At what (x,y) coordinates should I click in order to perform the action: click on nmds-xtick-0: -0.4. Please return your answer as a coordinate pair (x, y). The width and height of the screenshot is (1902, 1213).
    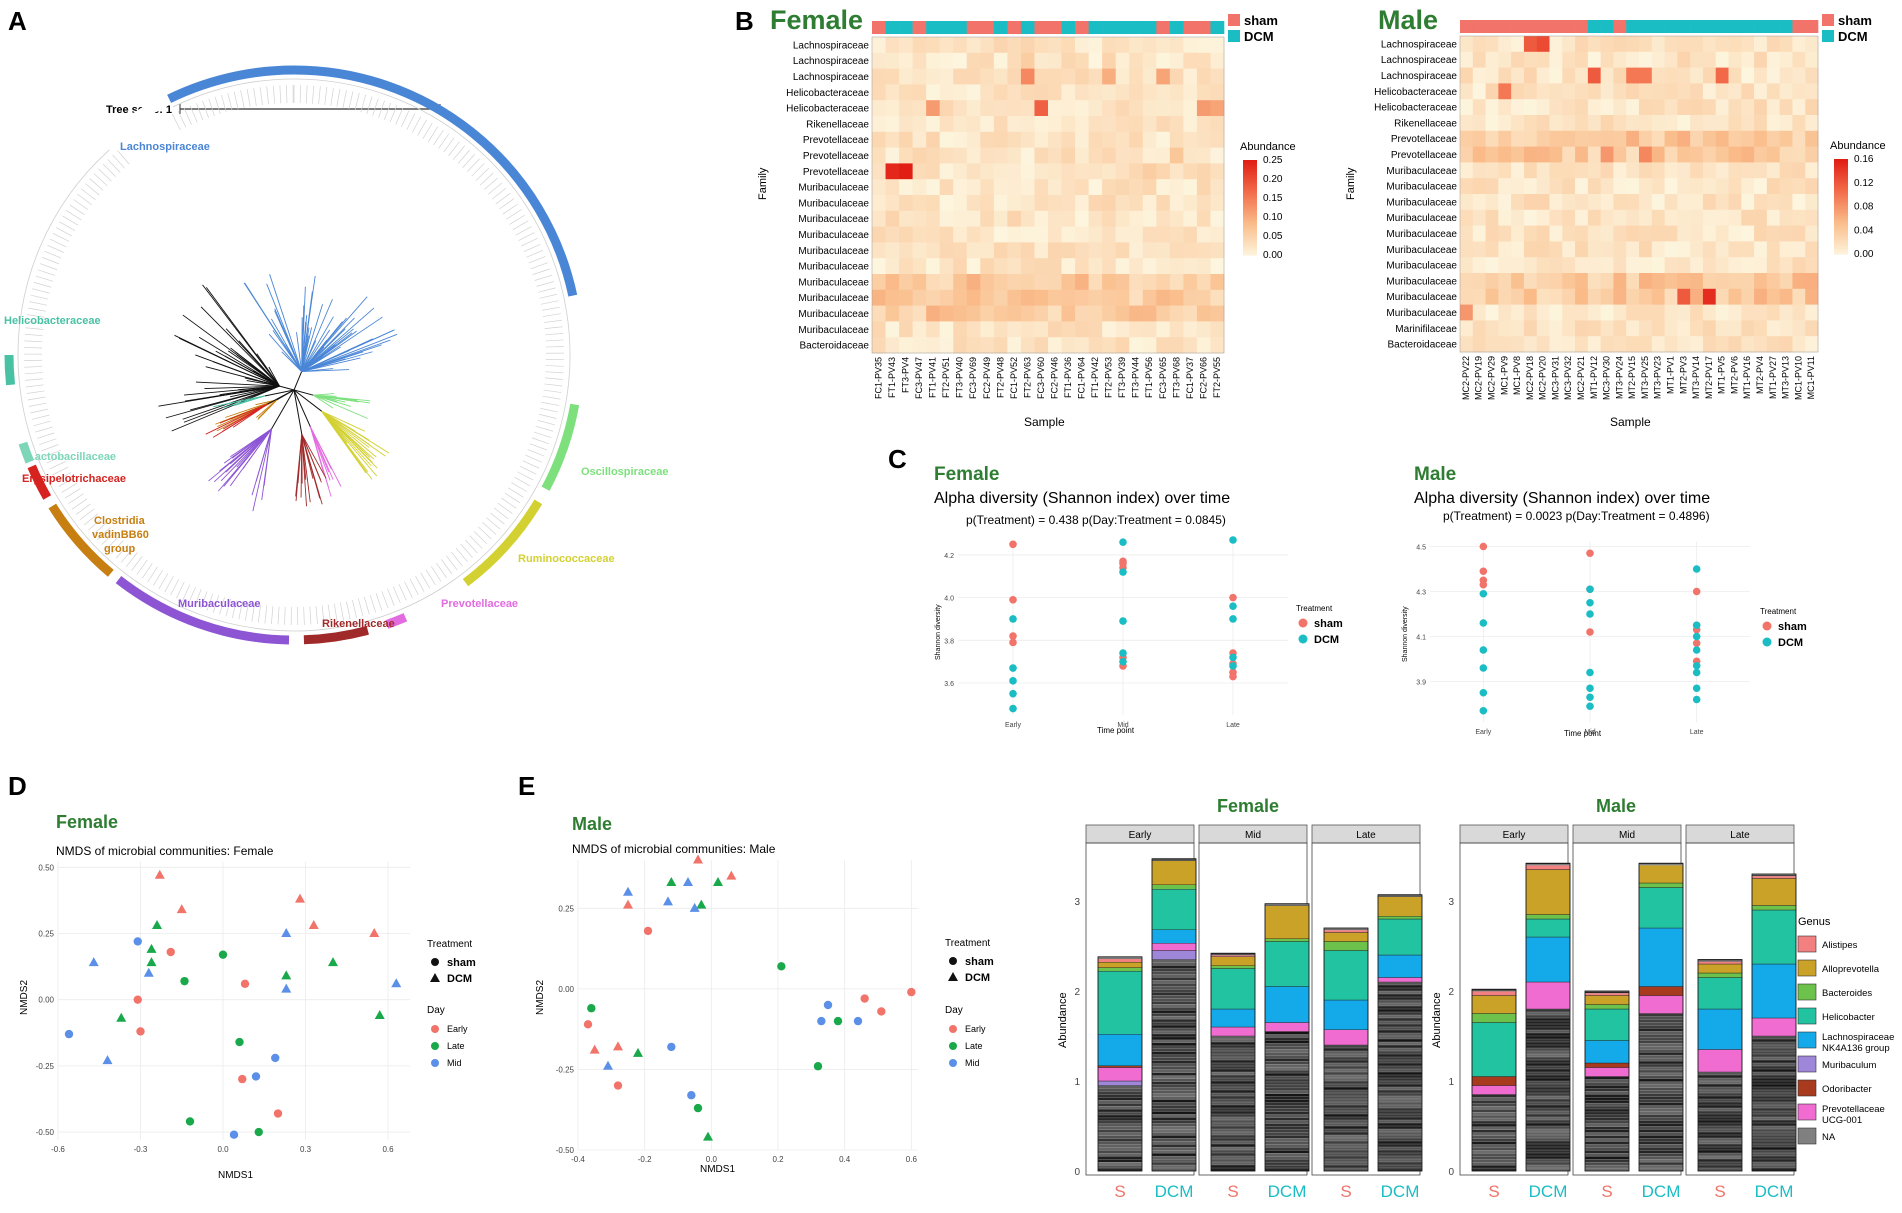
    Looking at the image, I should click on (578, 1159).